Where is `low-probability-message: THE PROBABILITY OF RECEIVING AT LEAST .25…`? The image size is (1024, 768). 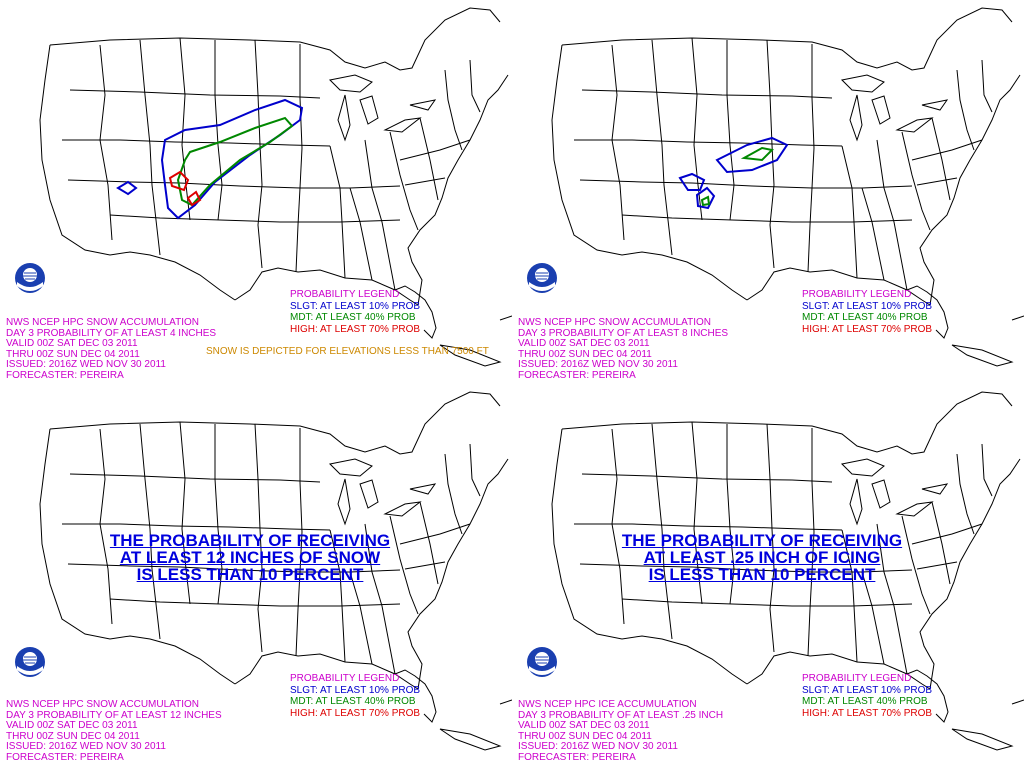 low-probability-message: THE PROBABILITY OF RECEIVING AT LEAST .25… is located at coordinates (762, 557).